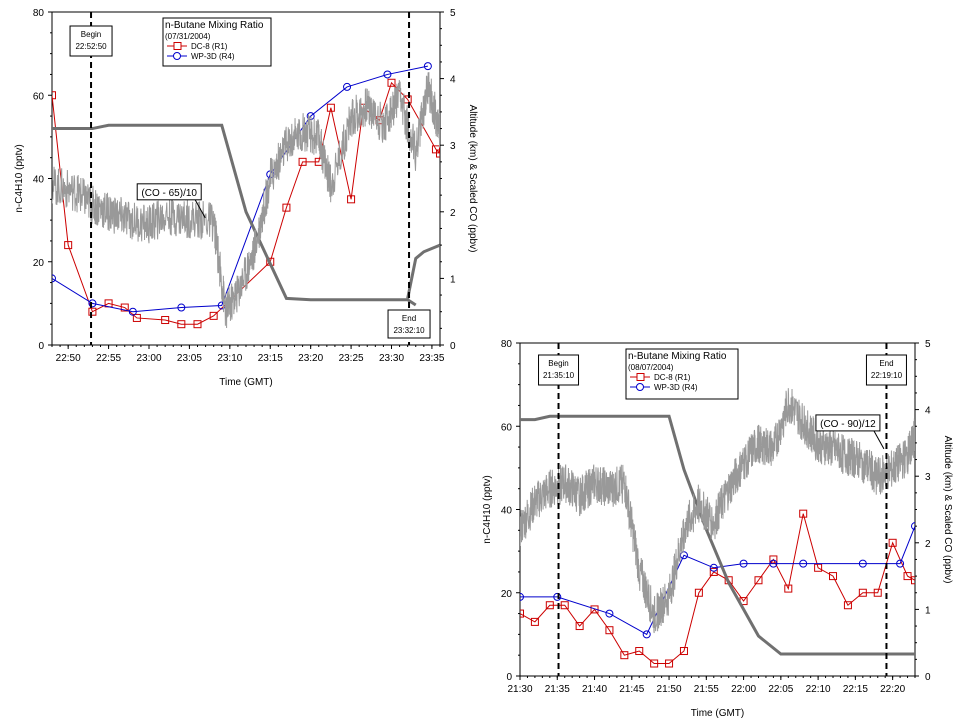  What do you see at coordinates (39, 180) in the screenshot?
I see `y-left-tick-label: 40` at bounding box center [39, 180].